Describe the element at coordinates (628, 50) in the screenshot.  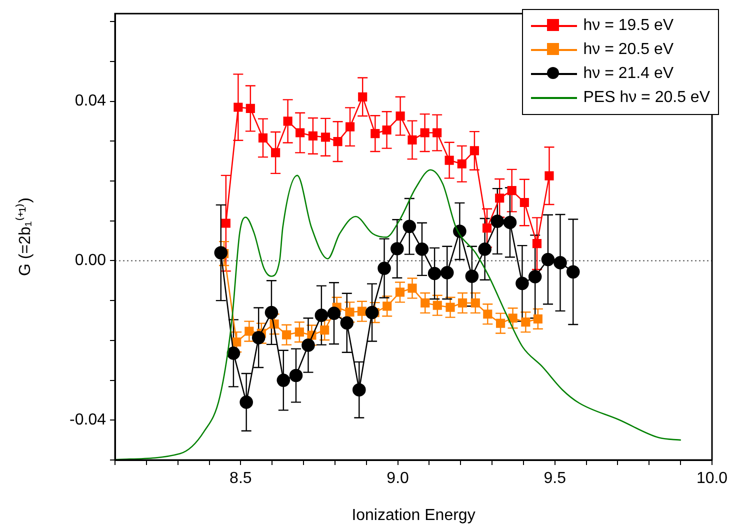
I see `legend-label: hν = 20.5 eV` at that location.